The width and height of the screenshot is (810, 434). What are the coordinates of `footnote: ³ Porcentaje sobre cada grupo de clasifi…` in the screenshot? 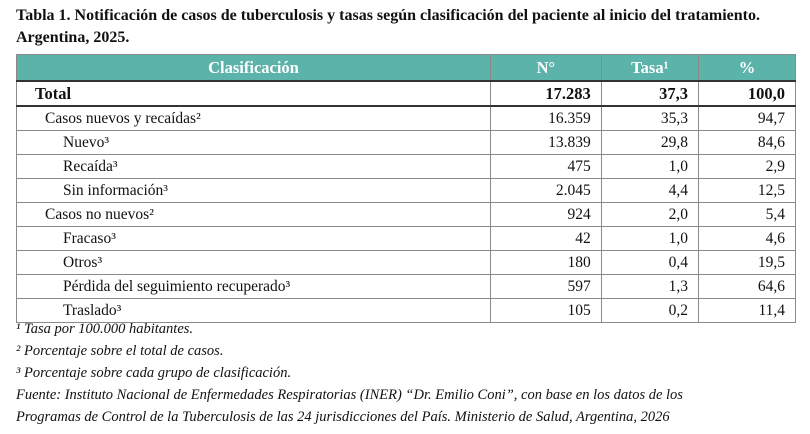 It's located at (154, 373).